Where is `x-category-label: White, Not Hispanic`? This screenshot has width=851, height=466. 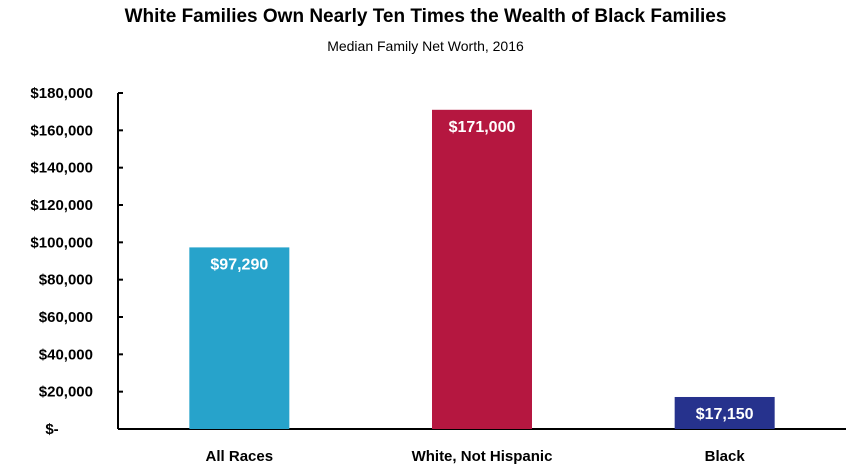 x-category-label: White, Not Hispanic is located at coordinates (482, 456).